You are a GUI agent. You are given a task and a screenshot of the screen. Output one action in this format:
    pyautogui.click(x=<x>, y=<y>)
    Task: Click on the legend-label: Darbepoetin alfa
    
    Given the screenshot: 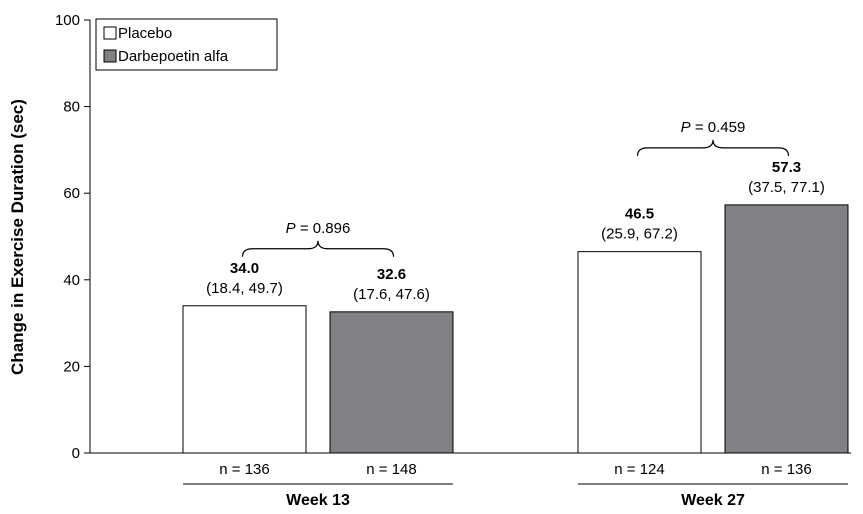 What is the action you would take?
    pyautogui.click(x=173, y=56)
    